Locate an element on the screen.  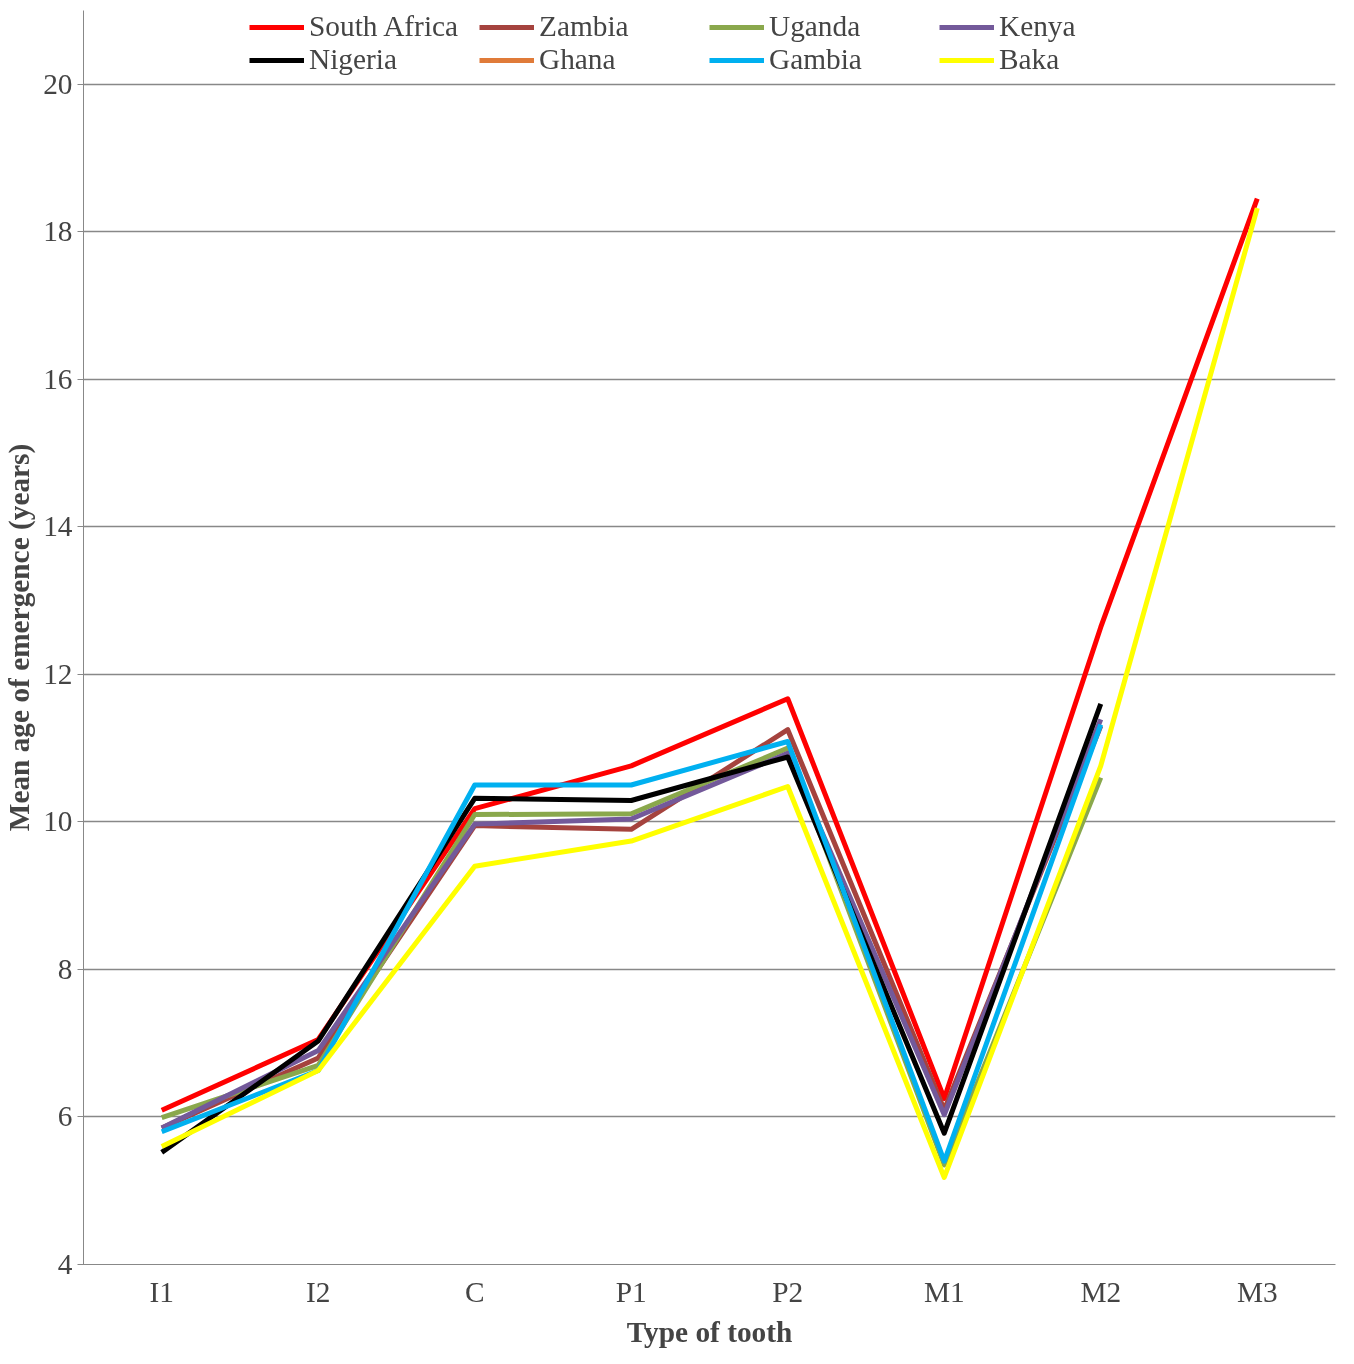
legend-label: Nigeria is located at coordinates (353, 59).